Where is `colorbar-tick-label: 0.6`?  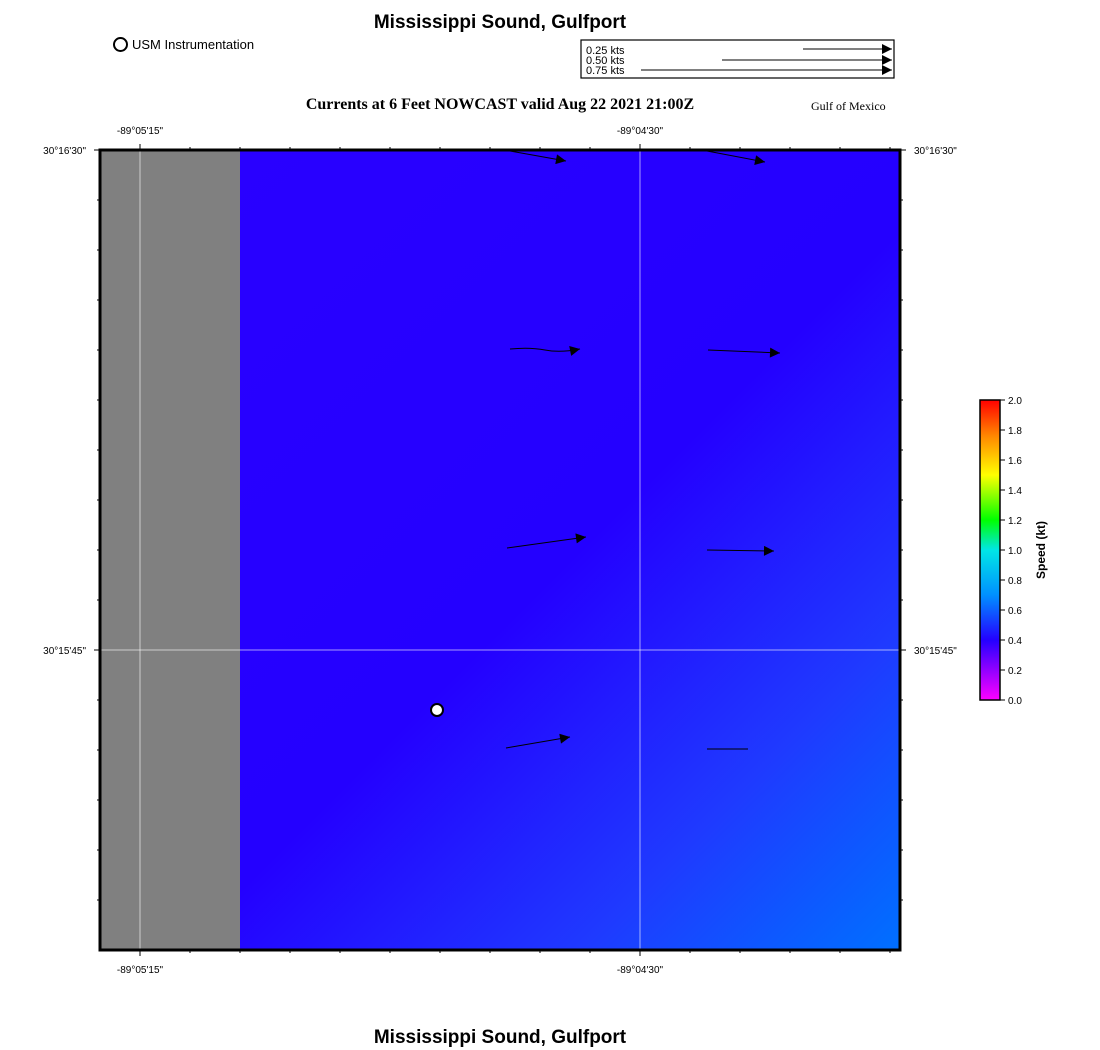
colorbar-tick-label: 0.6 is located at coordinates (1015, 611).